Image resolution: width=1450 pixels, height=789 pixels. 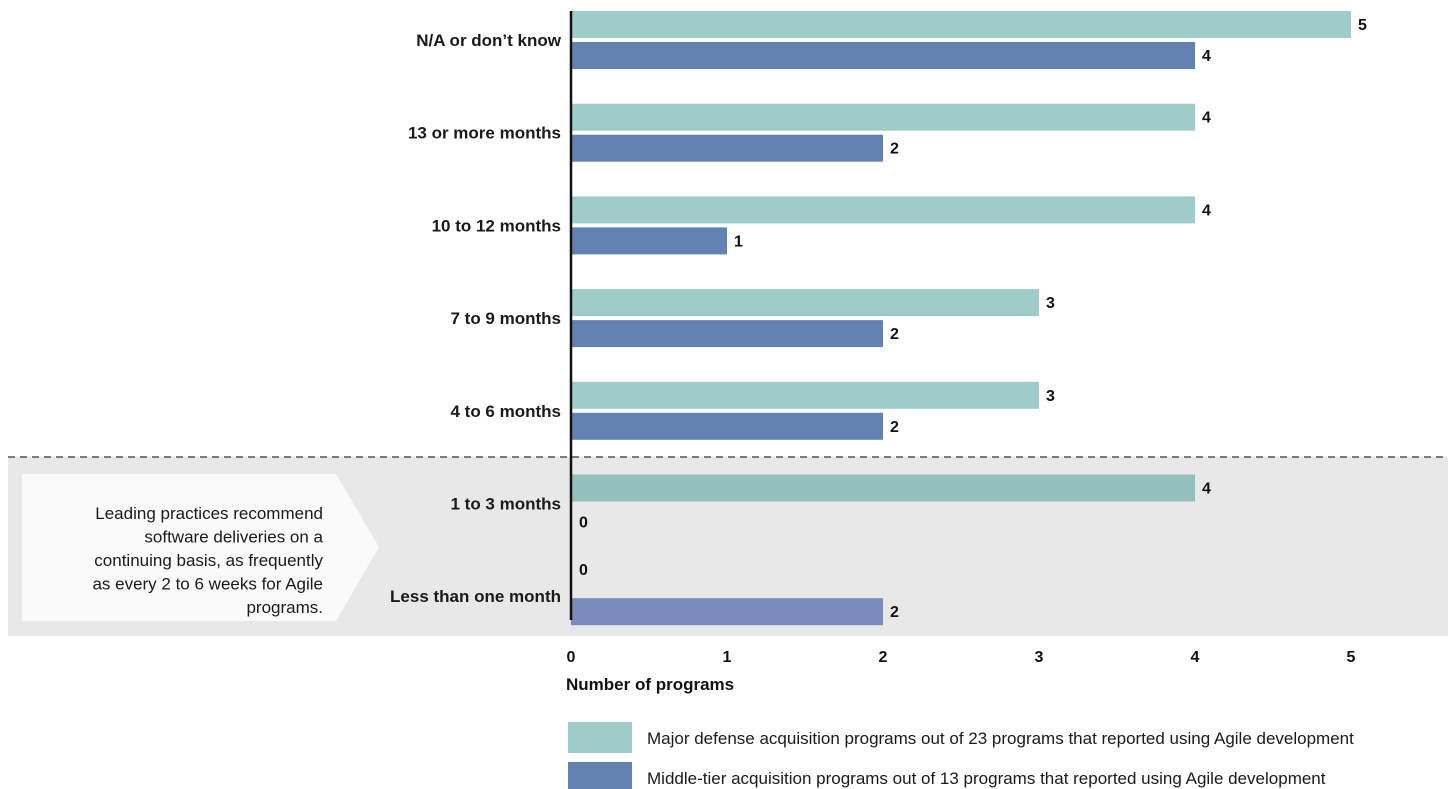 I want to click on category-label: 7 to 9 months, so click(x=505, y=318).